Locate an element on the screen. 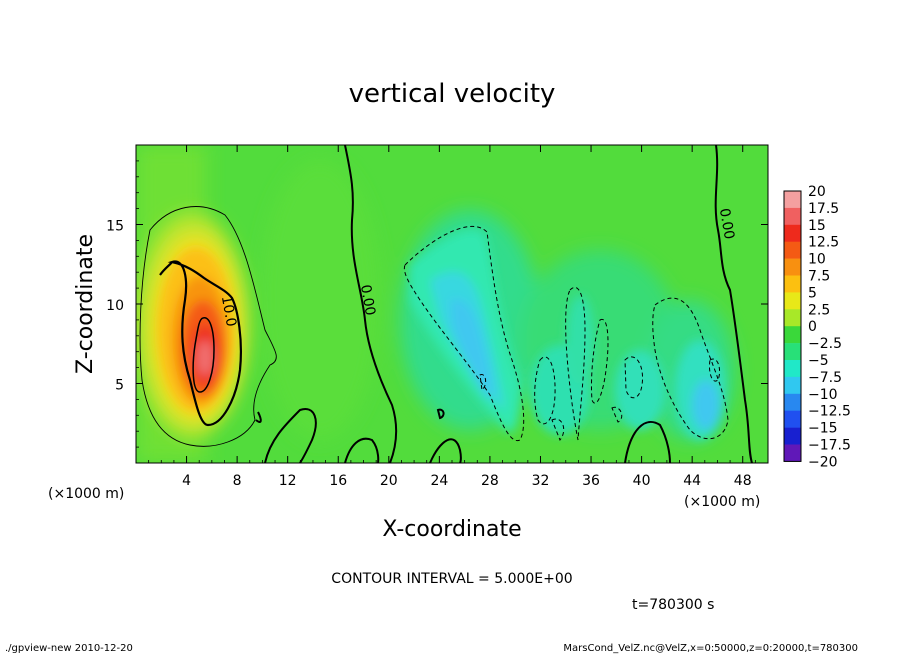 The height and width of the screenshot is (654, 904). x-tick-label-10: 44 is located at coordinates (692, 481).